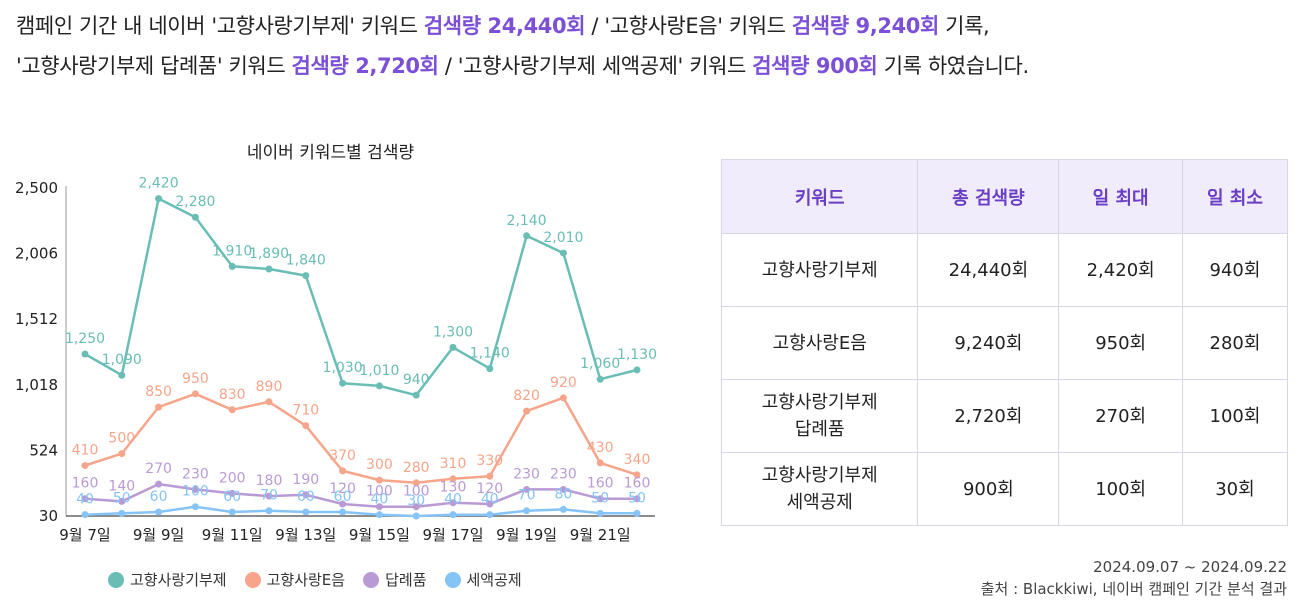 This screenshot has height=609, width=1297. I want to click on data-label: 130, so click(453, 488).